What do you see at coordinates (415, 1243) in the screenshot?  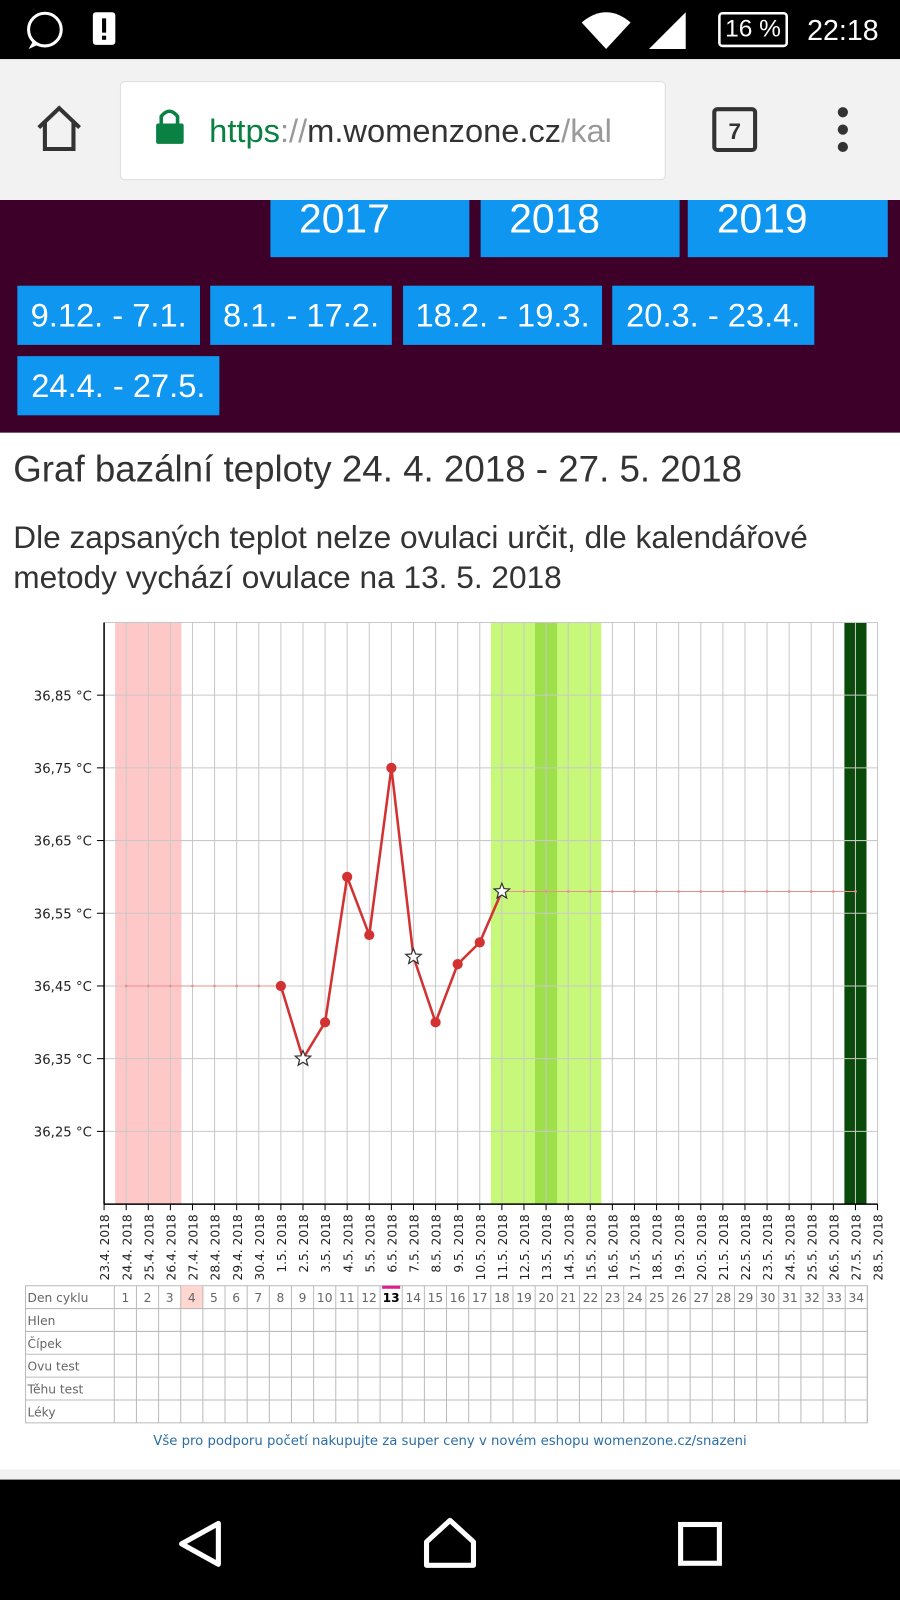 I see `x-tick-label: 7.5. 2018` at bounding box center [415, 1243].